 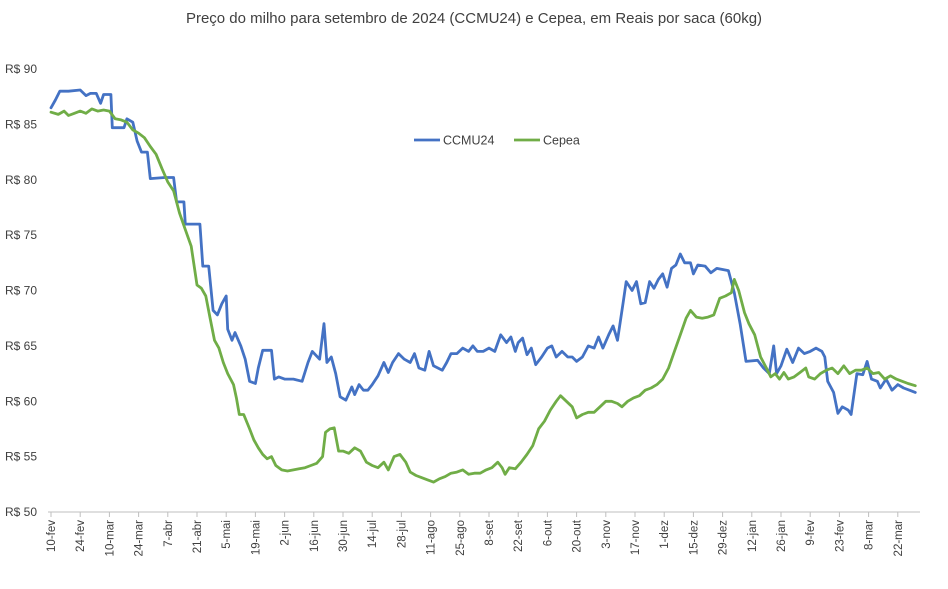 I want to click on x-tick-label: 5-mai, so click(x=227, y=534).